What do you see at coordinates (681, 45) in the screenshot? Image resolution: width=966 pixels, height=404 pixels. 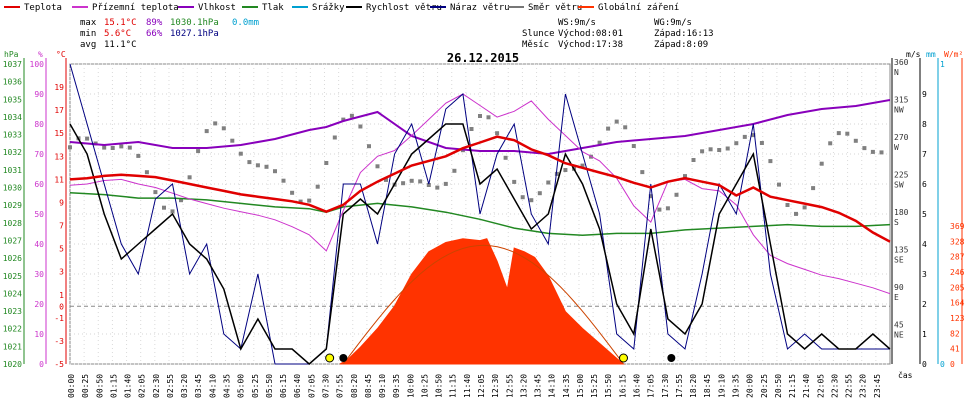 I see `info-moon-set: Západ:8:09` at bounding box center [681, 45].